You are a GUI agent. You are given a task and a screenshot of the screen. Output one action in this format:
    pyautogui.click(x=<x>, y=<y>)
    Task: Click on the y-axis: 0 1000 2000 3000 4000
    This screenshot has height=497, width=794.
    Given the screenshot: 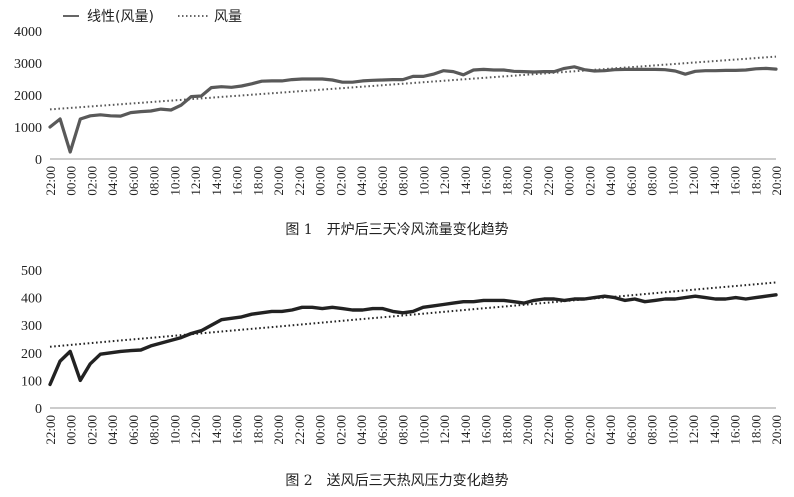 What is the action you would take?
    pyautogui.click(x=28, y=96)
    